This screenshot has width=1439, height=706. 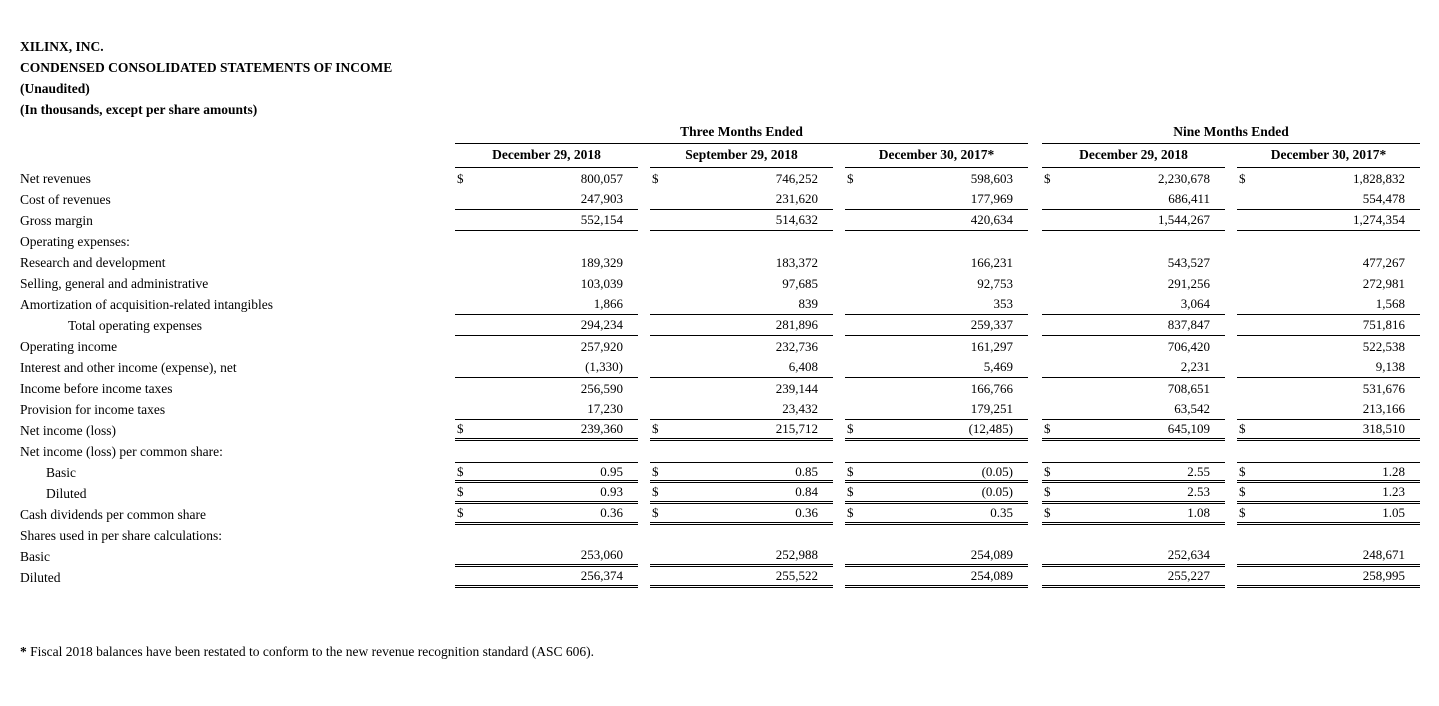 What do you see at coordinates (991, 388) in the screenshot?
I see `cell-value: 166,766` at bounding box center [991, 388].